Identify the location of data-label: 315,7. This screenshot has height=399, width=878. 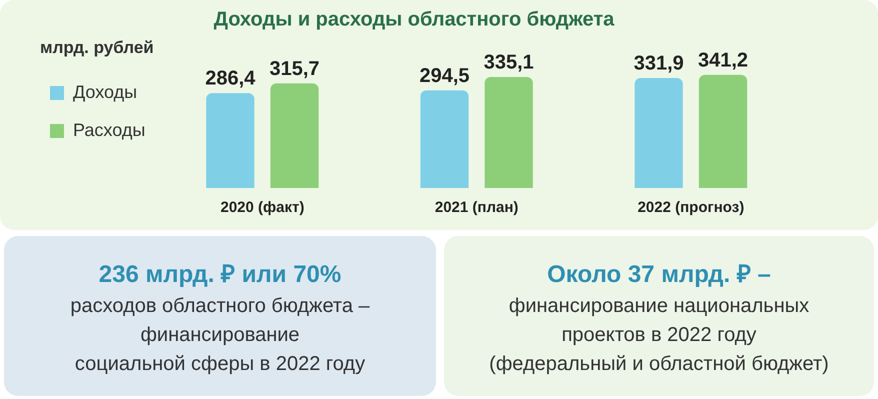
(295, 69).